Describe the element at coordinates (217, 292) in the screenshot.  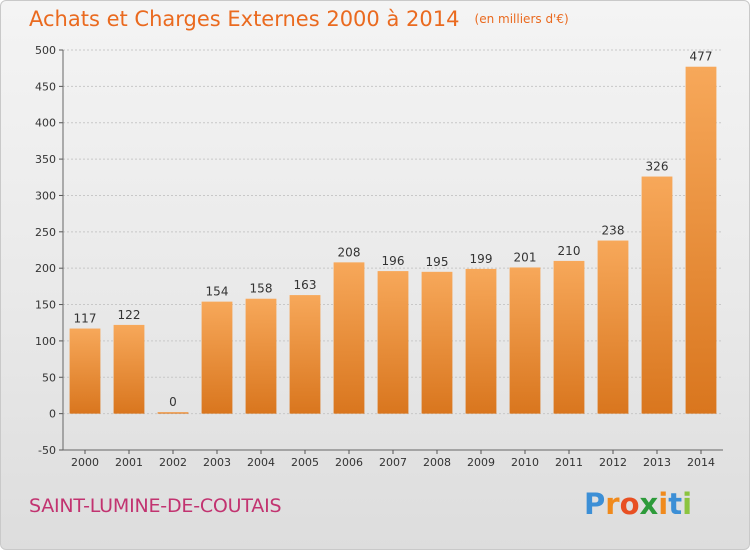
I see `bar-value-label: 154` at that location.